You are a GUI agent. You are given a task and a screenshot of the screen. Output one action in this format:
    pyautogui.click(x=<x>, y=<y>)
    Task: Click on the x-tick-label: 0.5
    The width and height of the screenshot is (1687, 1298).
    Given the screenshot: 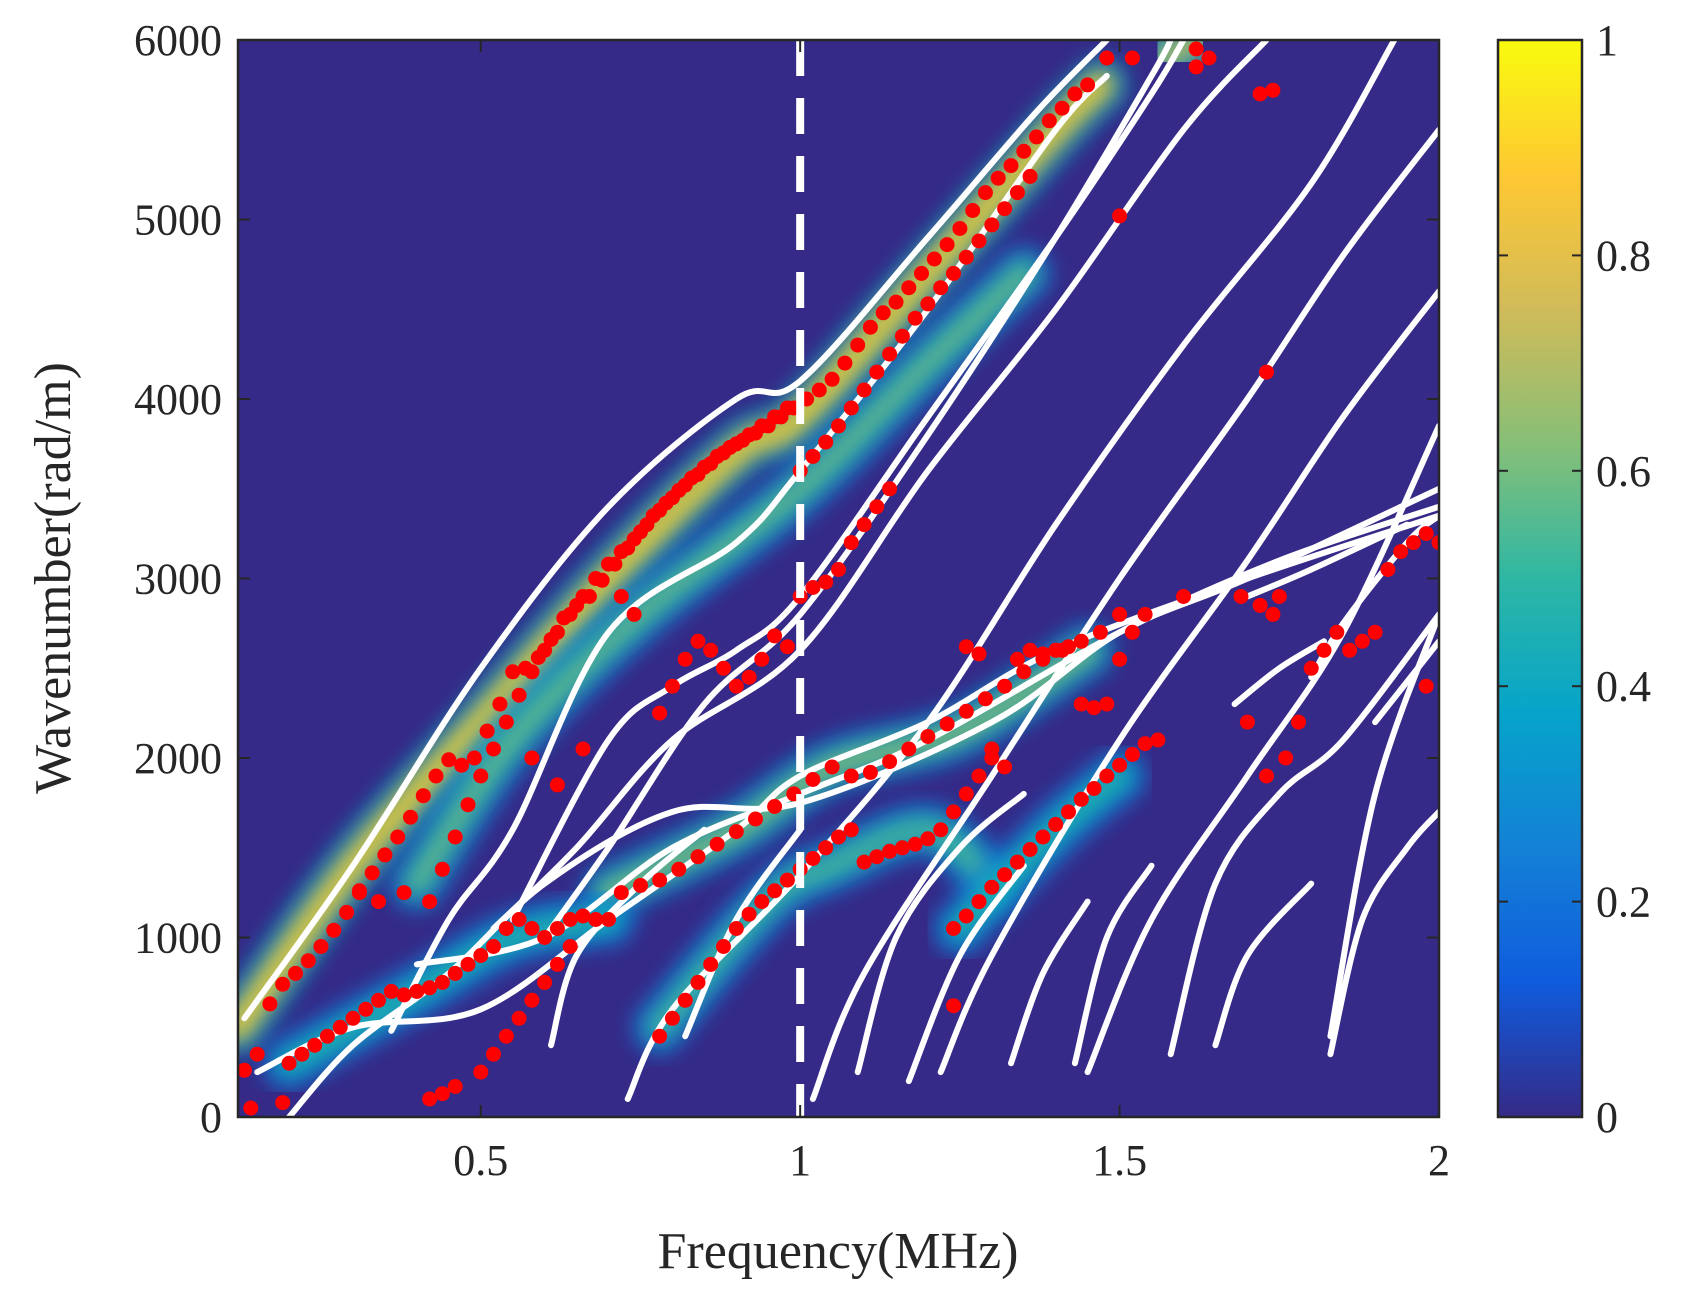 What is the action you would take?
    pyautogui.click(x=480, y=1160)
    